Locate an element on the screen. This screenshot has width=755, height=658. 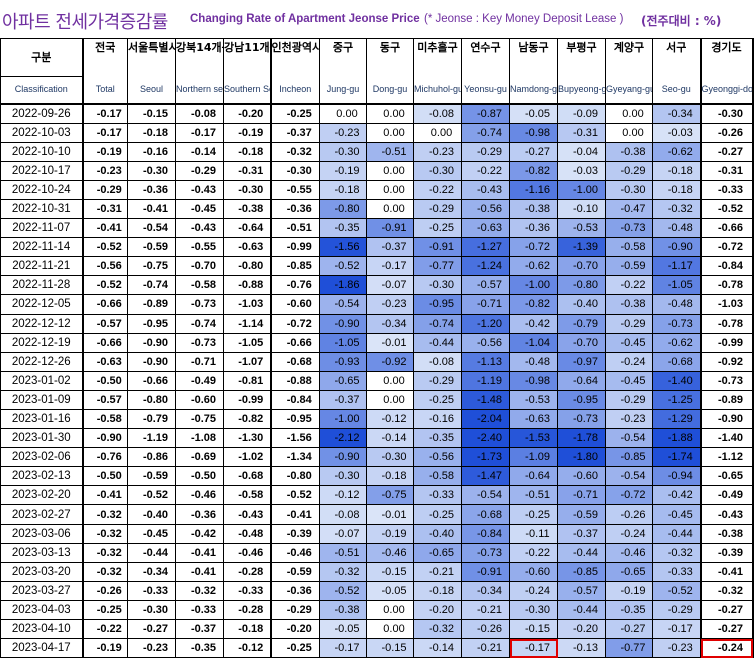
row-date: 2022-12-12 is located at coordinates (41, 323).